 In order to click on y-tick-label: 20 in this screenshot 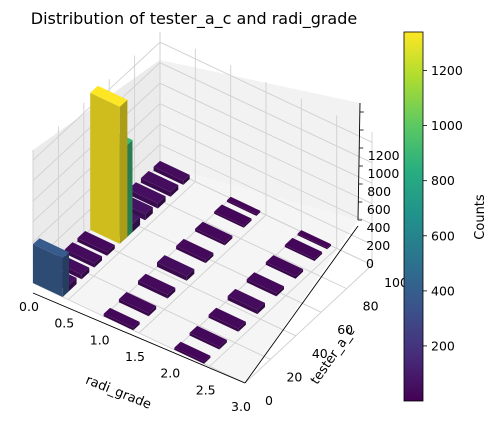, I will do `click(294, 376)`.